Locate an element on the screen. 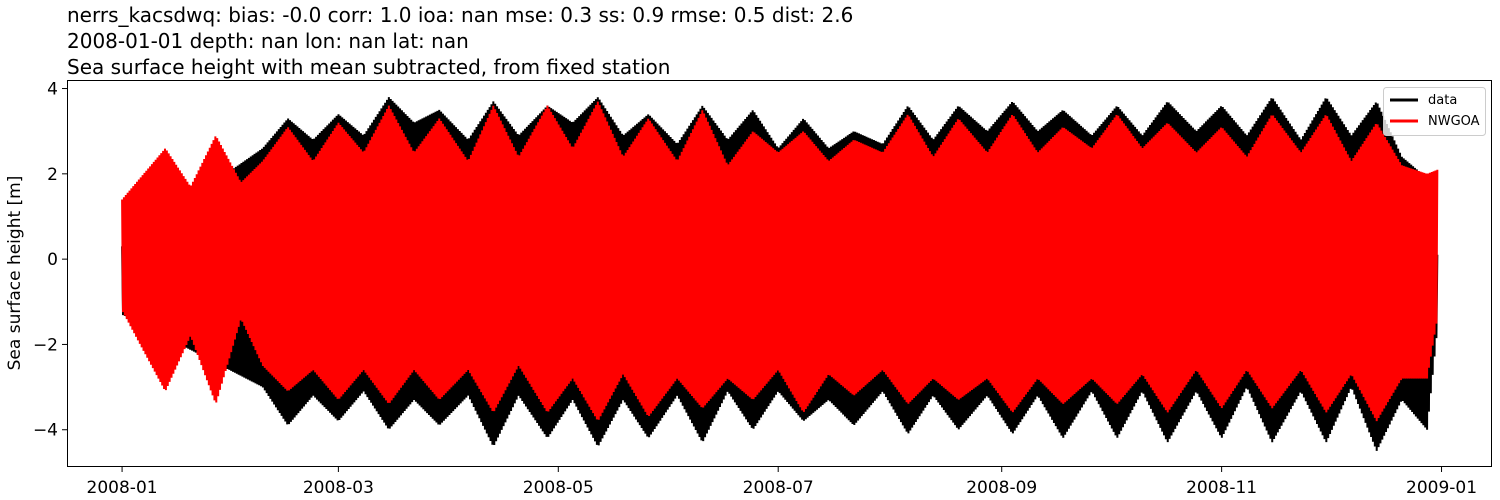  y-tick-label-3: −2 is located at coordinates (45, 345).